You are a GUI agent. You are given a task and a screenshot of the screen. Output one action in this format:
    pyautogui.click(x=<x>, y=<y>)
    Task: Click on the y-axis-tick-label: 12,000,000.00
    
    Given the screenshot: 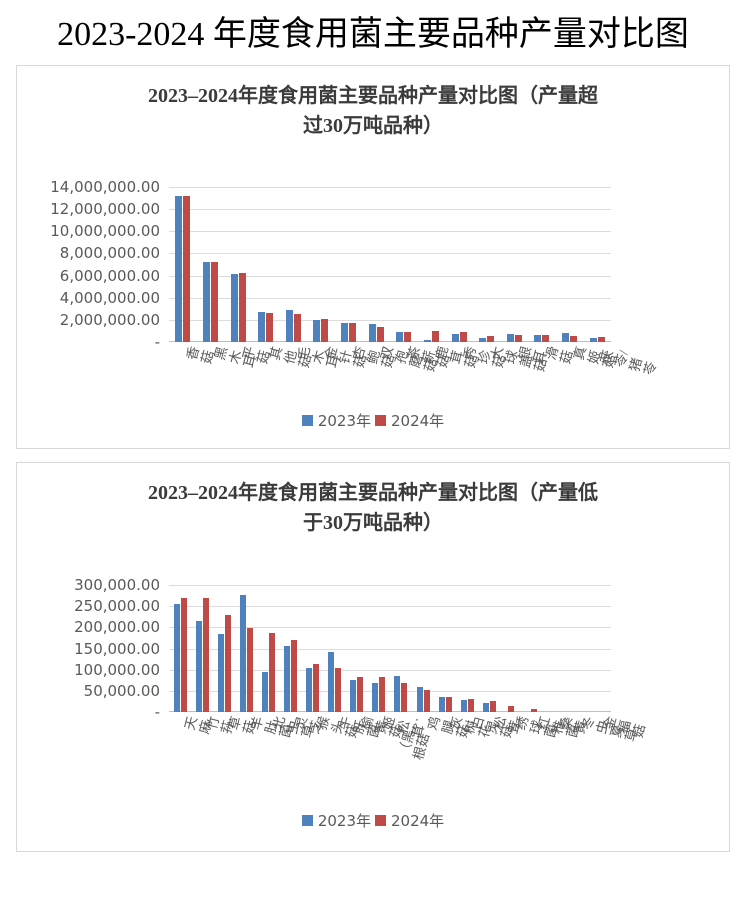 What is the action you would take?
    pyautogui.click(x=105, y=209)
    